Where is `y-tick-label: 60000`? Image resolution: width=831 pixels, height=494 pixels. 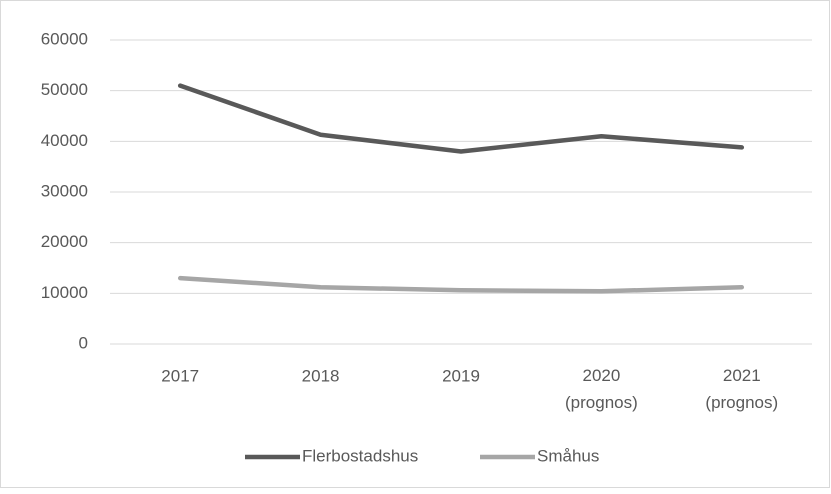 y-tick-label: 60000 is located at coordinates (64, 38).